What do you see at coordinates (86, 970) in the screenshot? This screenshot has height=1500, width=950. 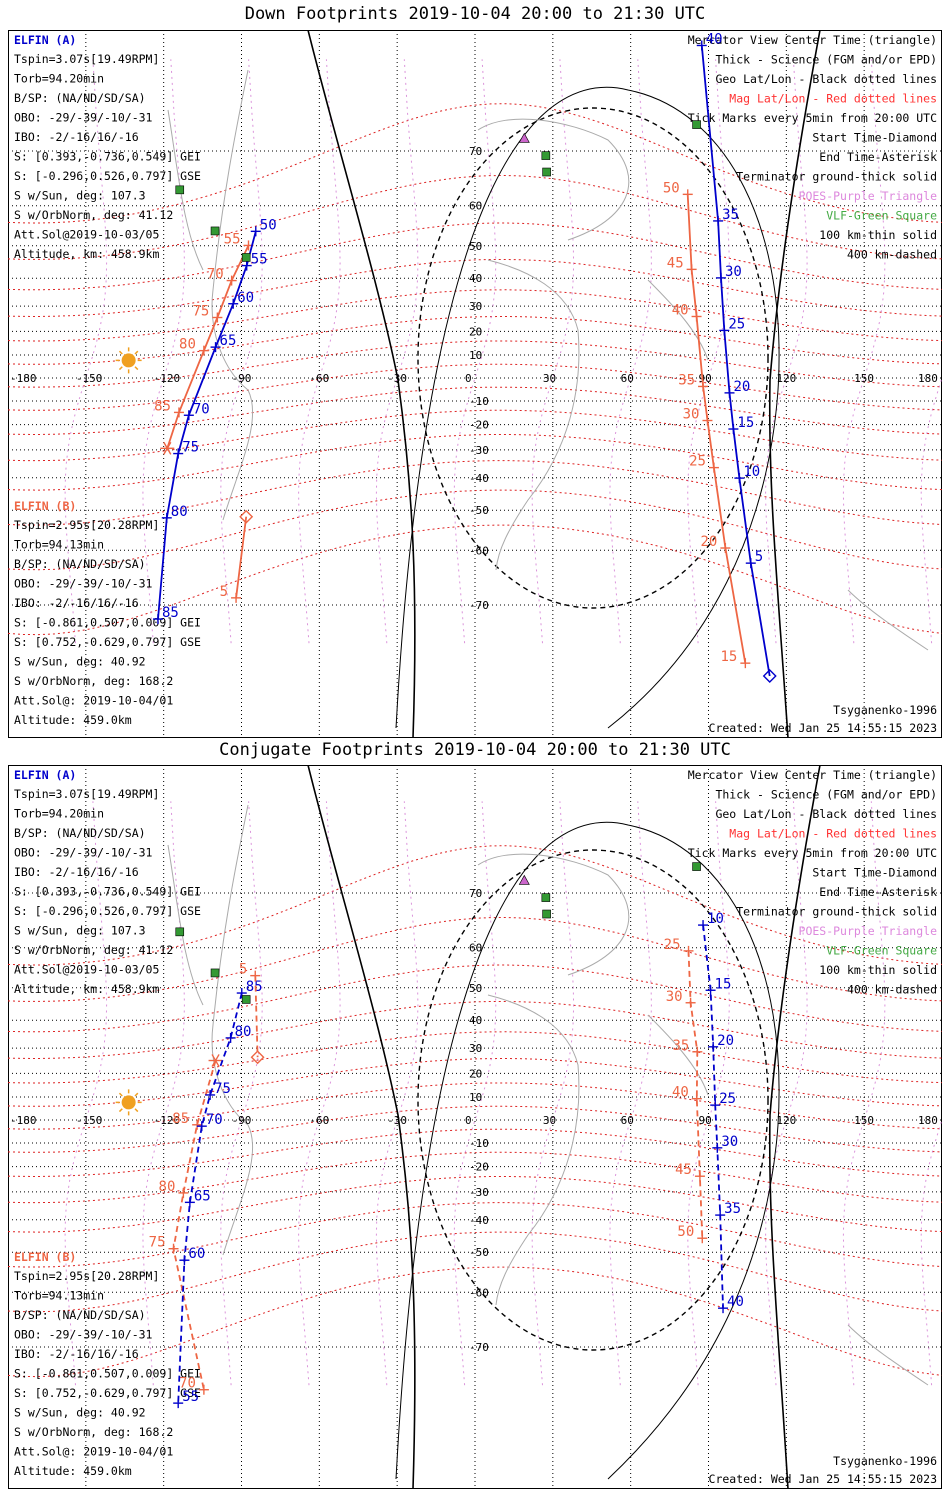 I see `elfin-a-info-line: Att.Sol@2019-10-03/05` at bounding box center [86, 970].